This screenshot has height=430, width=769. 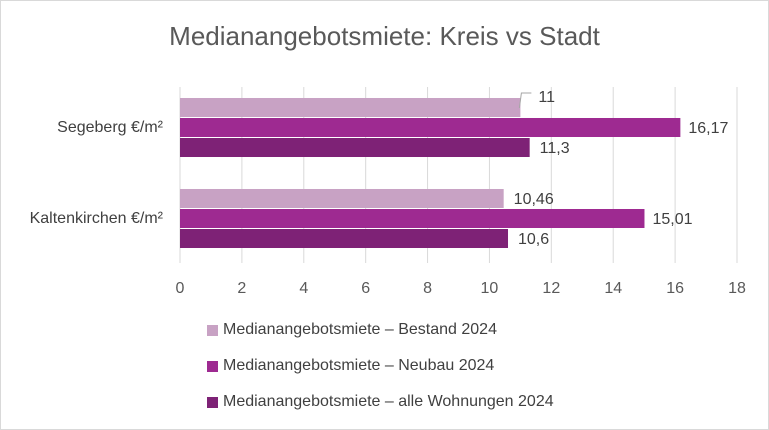 I want to click on chart-title: Medianangebotsmiete: Kreis vs Stadt, so click(x=384, y=36).